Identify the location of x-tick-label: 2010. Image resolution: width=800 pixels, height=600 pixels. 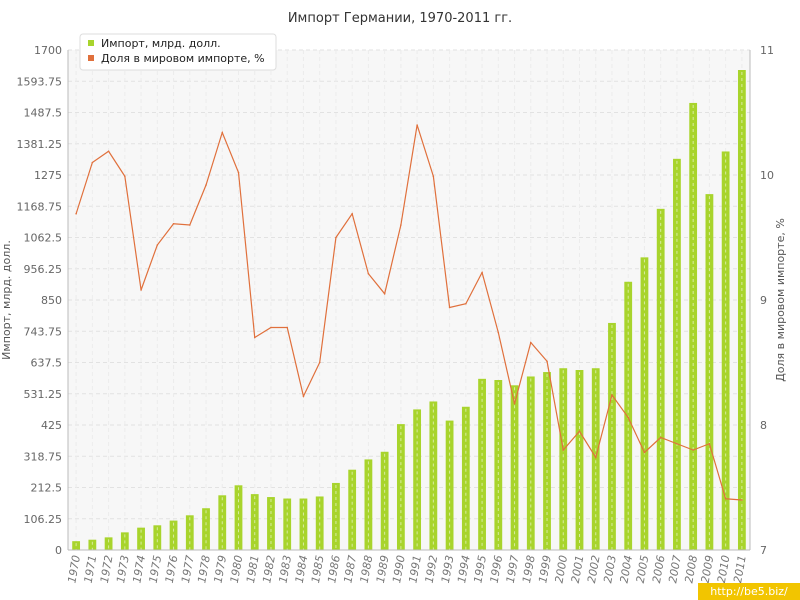
(724, 569).